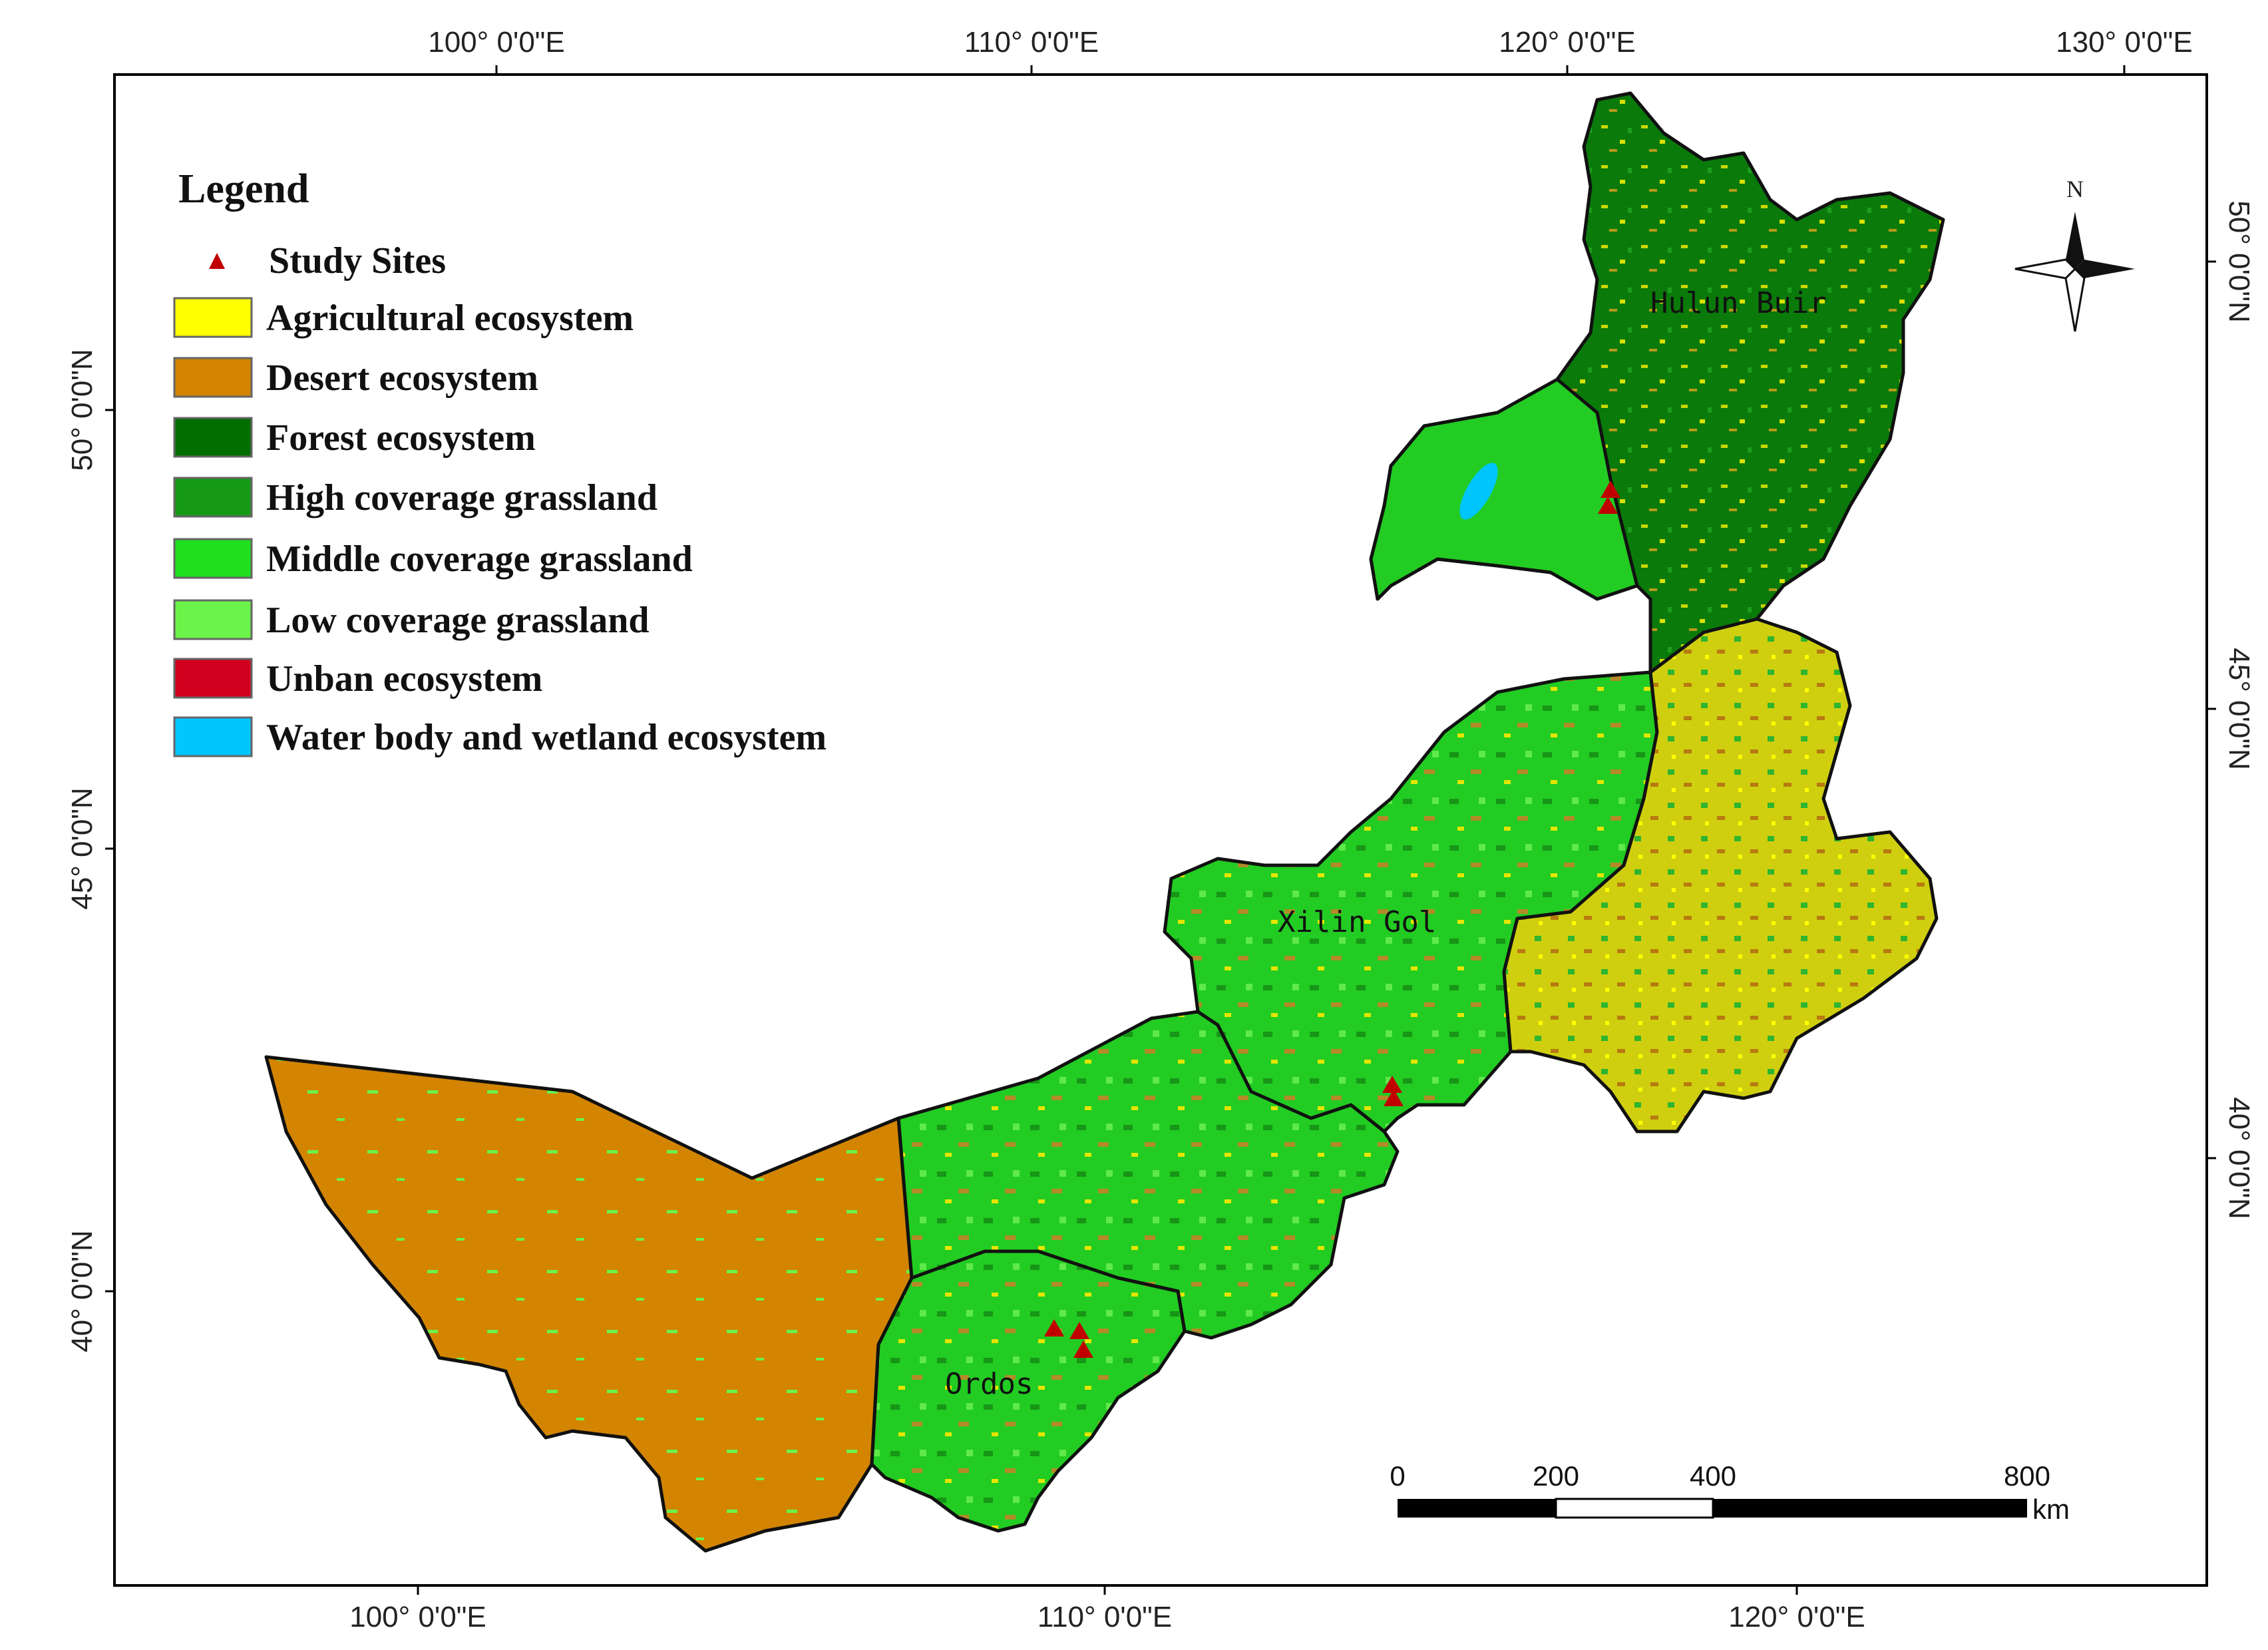  I want to click on legend-study-sites-symbol, so click(217, 261).